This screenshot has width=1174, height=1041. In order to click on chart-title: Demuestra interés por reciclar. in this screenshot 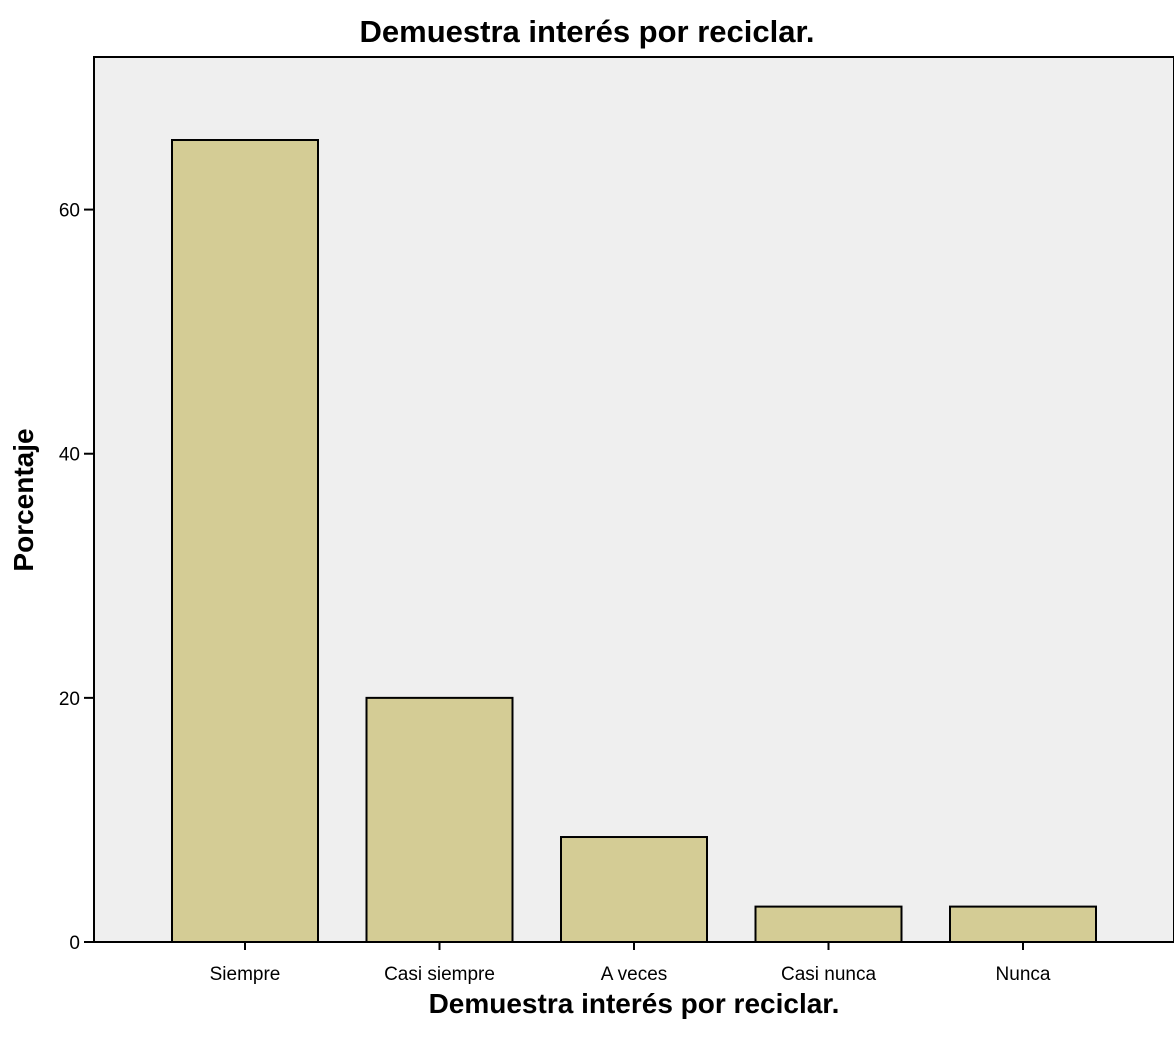, I will do `click(587, 31)`.